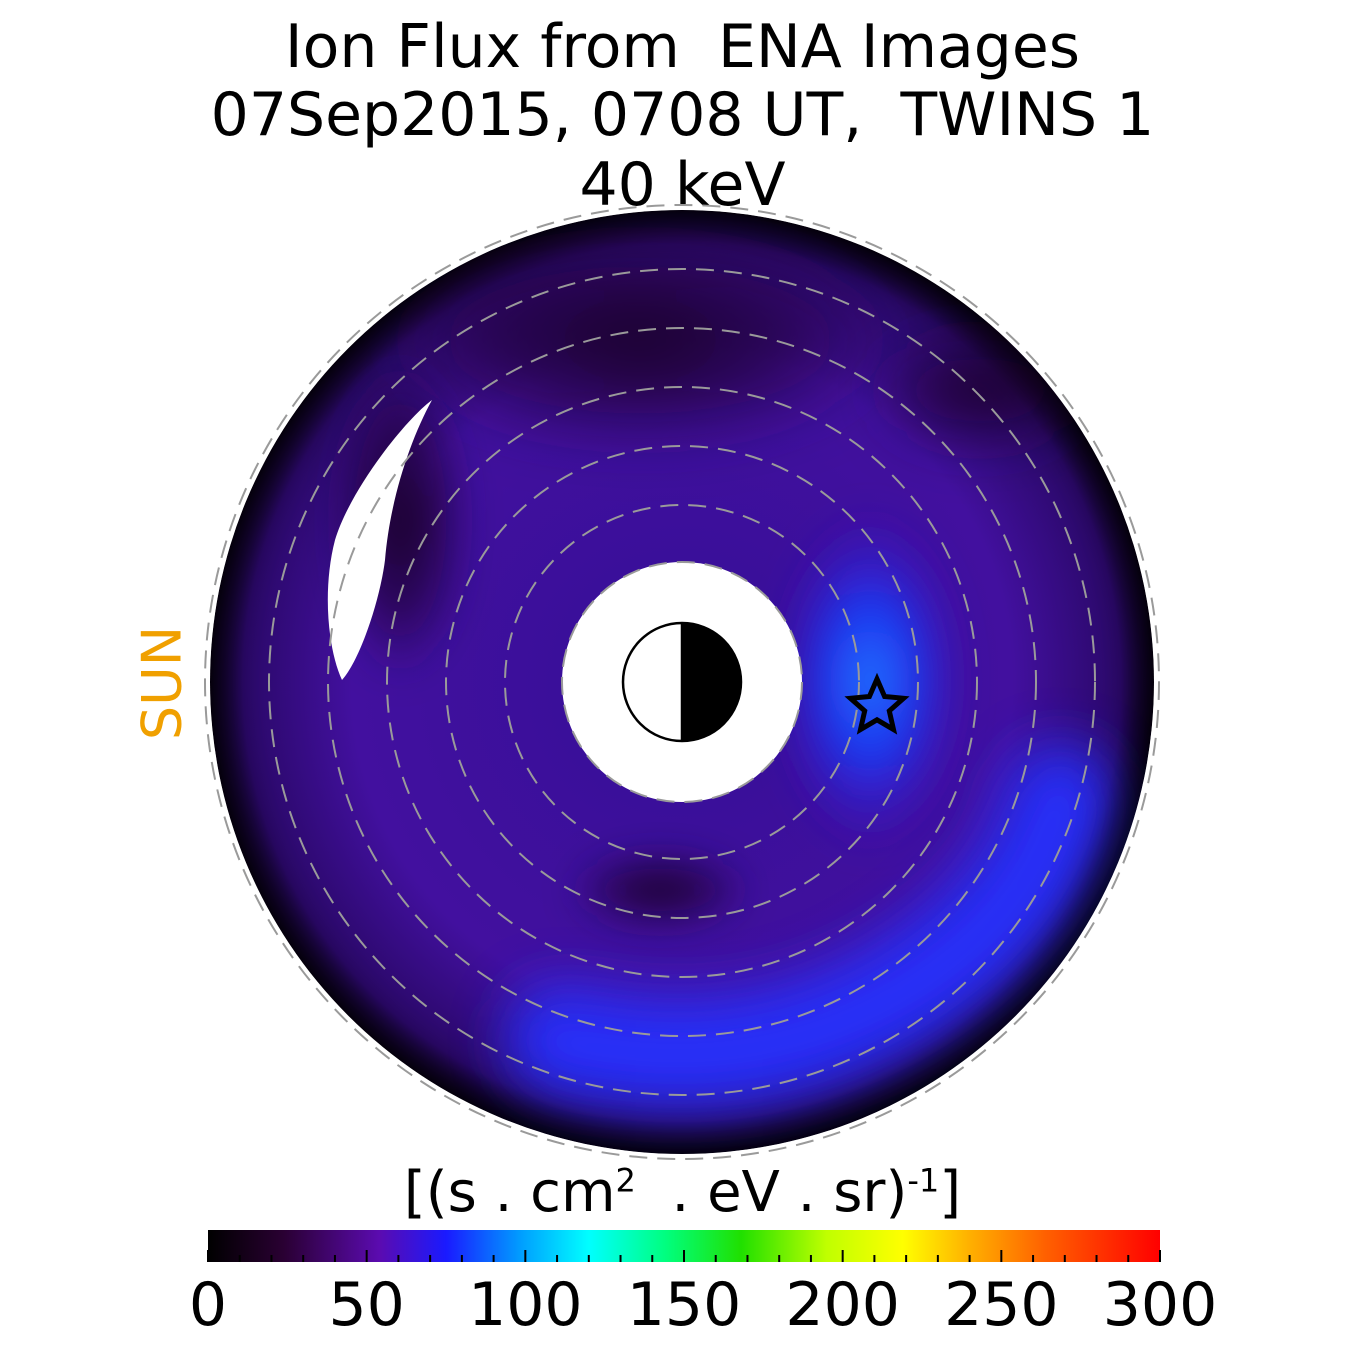  I want to click on no-data-gap, so click(379, 540).